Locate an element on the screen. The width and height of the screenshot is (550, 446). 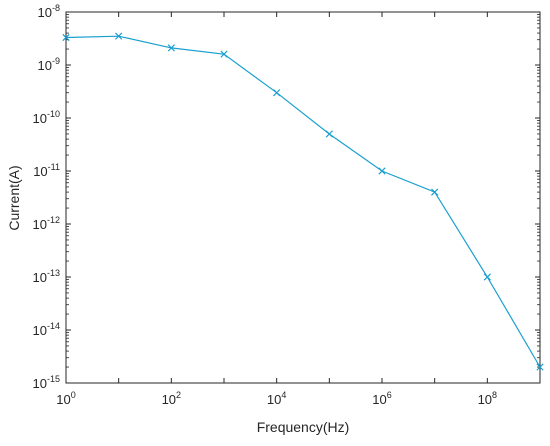
y-tick-label: 10⁻⁸ is located at coordinates (49, 11).